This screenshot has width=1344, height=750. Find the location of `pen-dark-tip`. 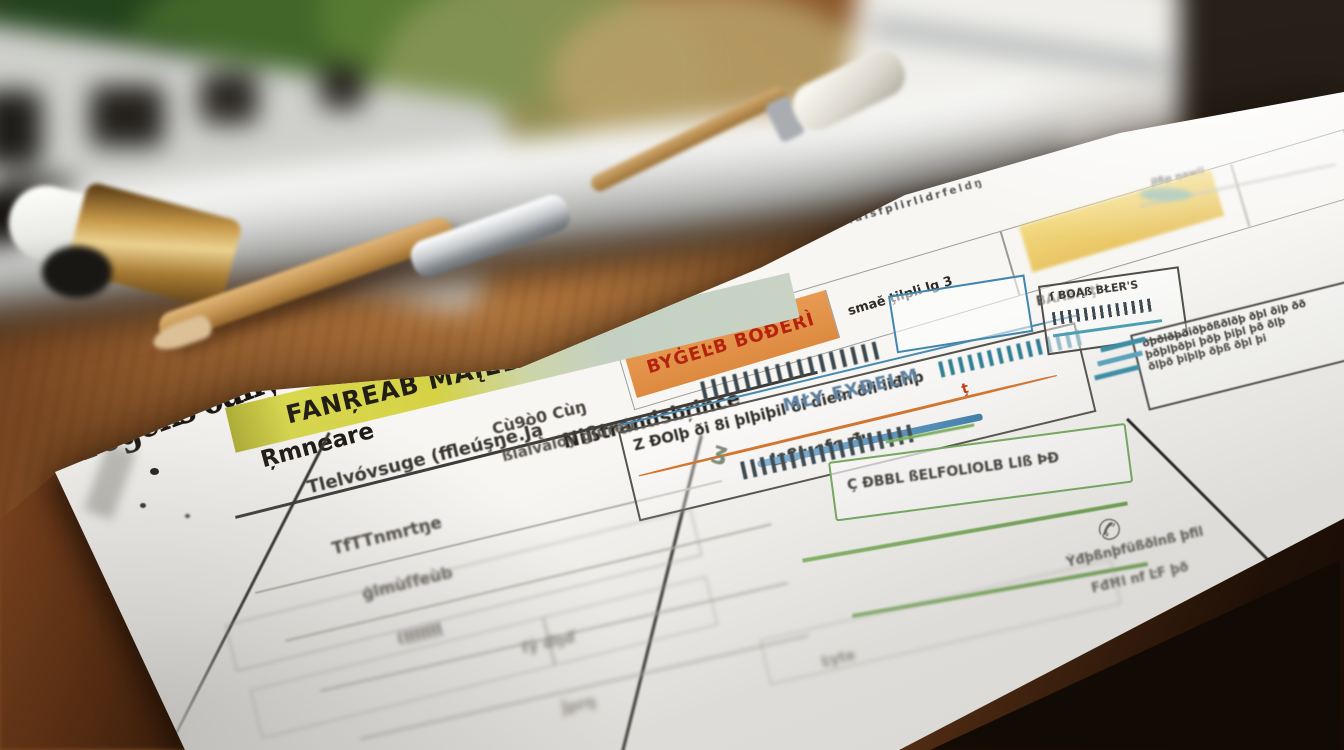

pen-dark-tip is located at coordinates (77, 272).